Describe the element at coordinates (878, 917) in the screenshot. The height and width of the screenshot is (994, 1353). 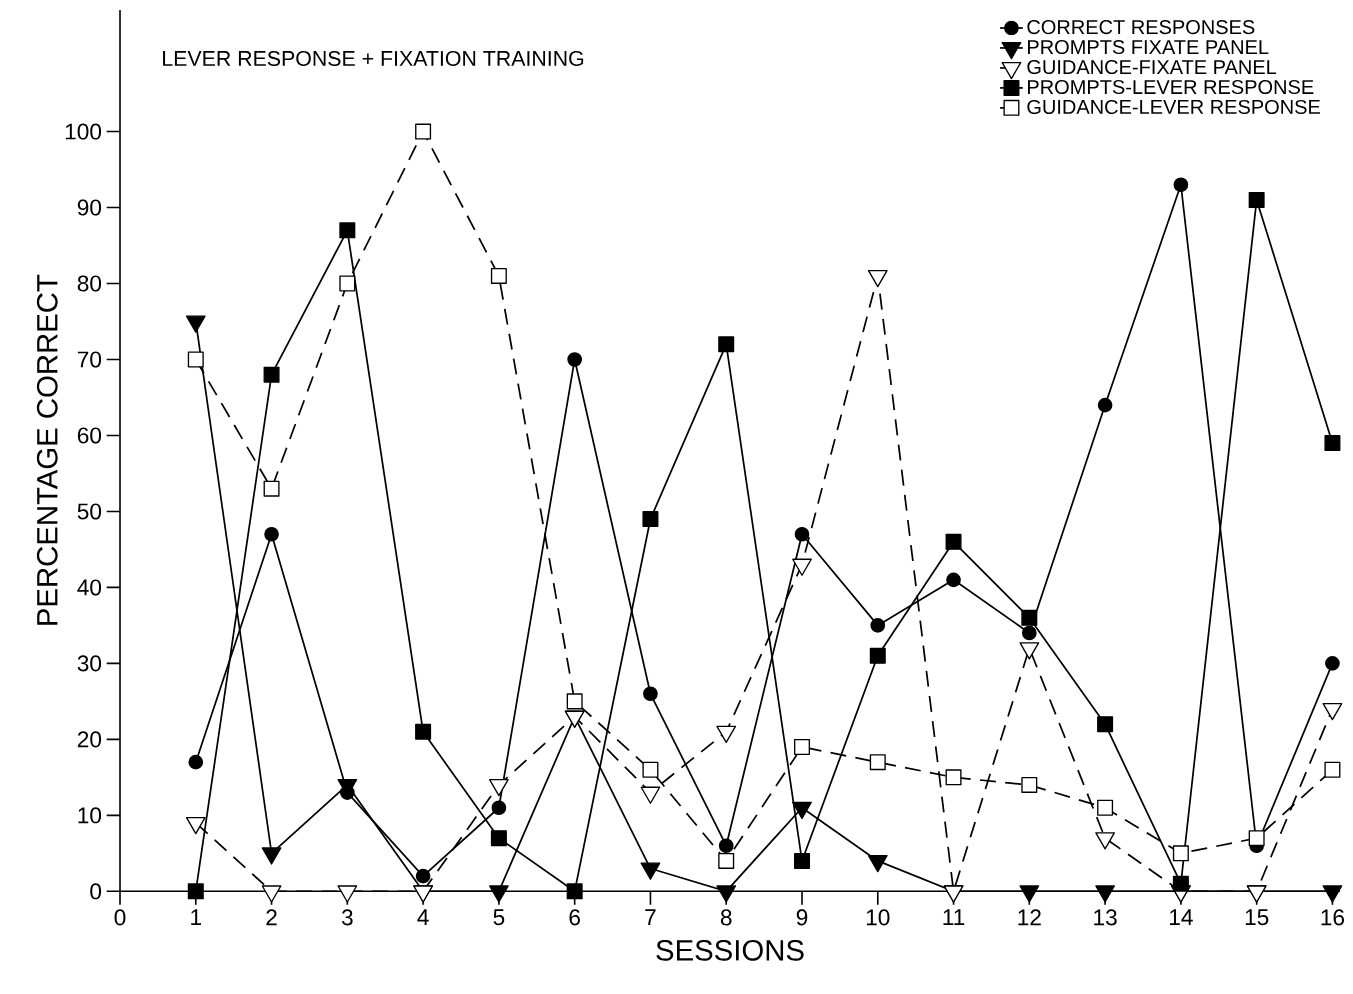
I see `x-tick-label: 10` at that location.